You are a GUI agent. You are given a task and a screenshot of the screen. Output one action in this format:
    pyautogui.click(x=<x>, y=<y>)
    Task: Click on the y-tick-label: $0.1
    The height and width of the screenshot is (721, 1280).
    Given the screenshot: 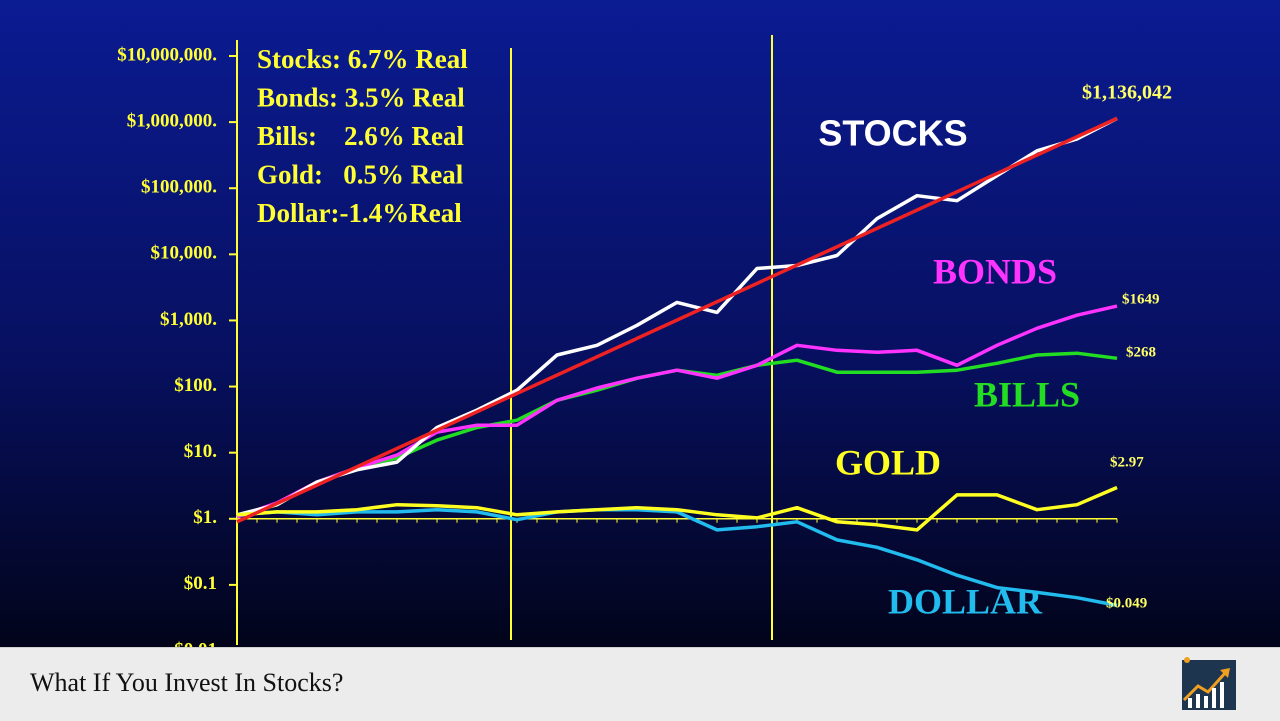 What is the action you would take?
    pyautogui.click(x=200, y=583)
    